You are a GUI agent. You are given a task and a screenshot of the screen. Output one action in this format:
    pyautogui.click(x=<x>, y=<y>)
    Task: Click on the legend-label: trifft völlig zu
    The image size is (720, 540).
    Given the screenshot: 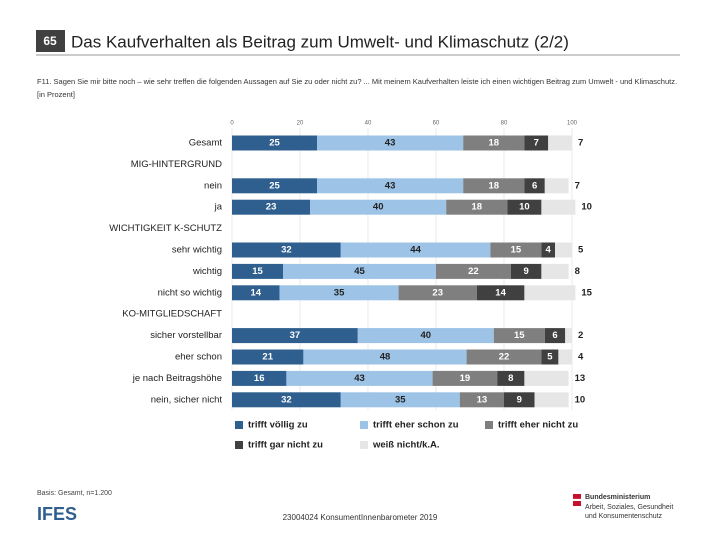 What is the action you would take?
    pyautogui.click(x=278, y=425)
    